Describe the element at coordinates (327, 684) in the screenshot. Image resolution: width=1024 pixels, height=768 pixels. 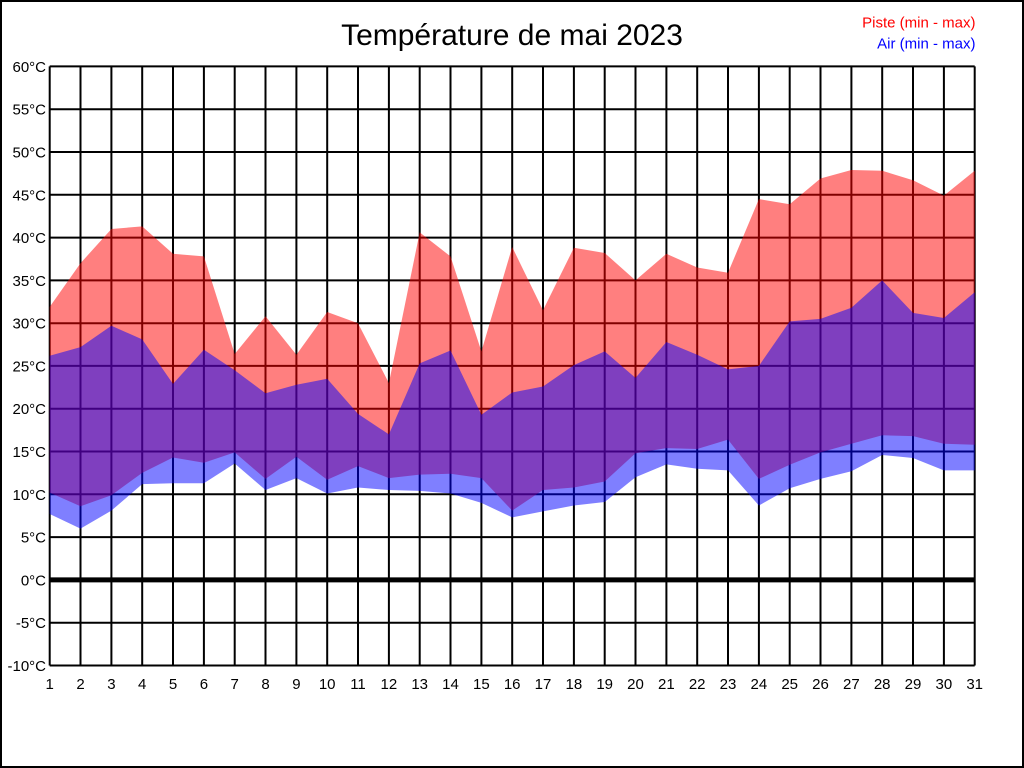
I see `svg-text: 10` at that location.